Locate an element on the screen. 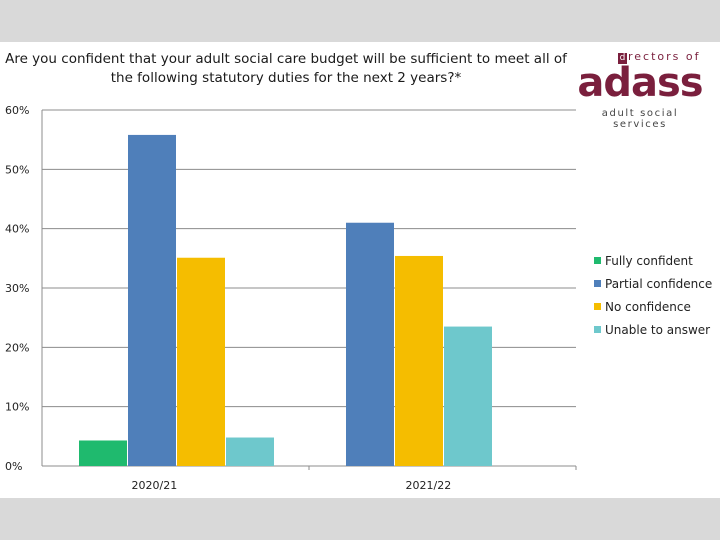 The width and height of the screenshot is (720, 540). legend-label: Unable to answer is located at coordinates (658, 330).